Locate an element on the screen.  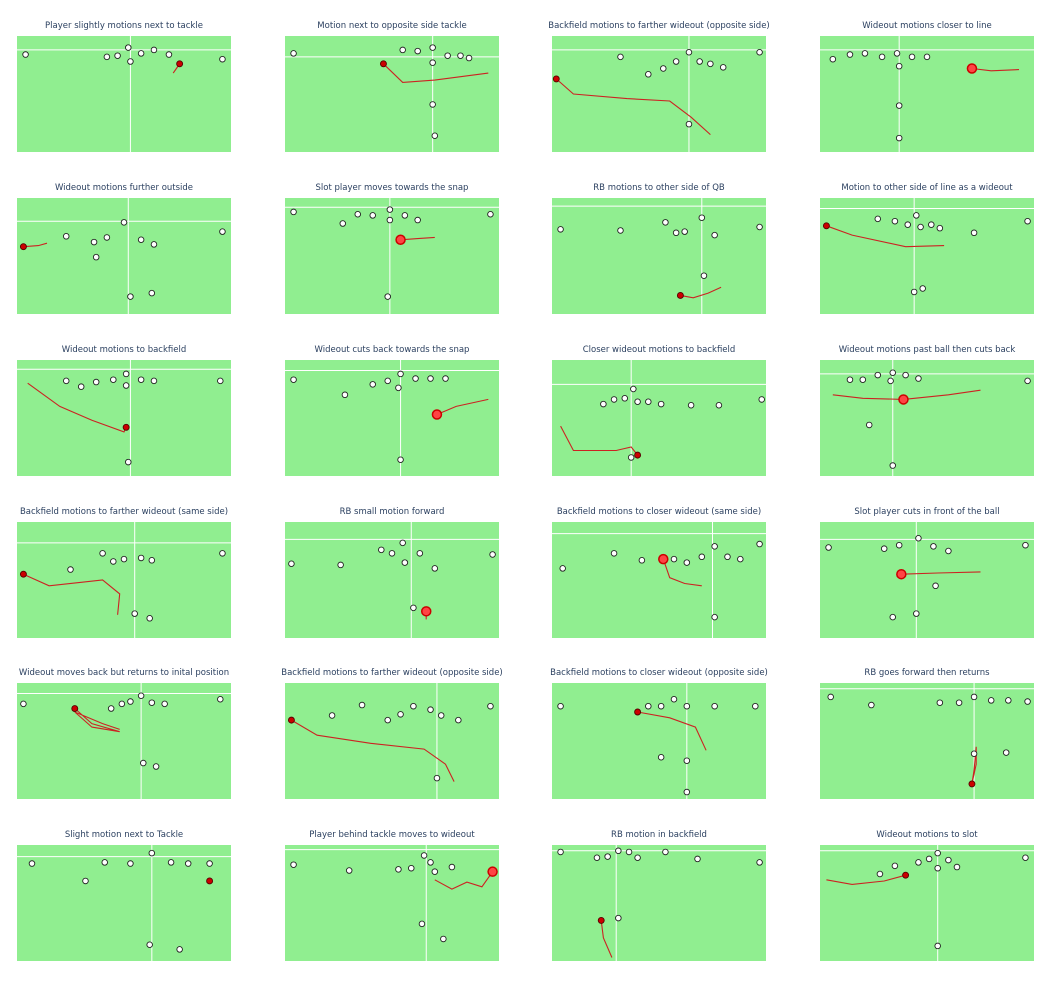
motion-panel: RB goes forward then returns is located at coordinates (927, 733).